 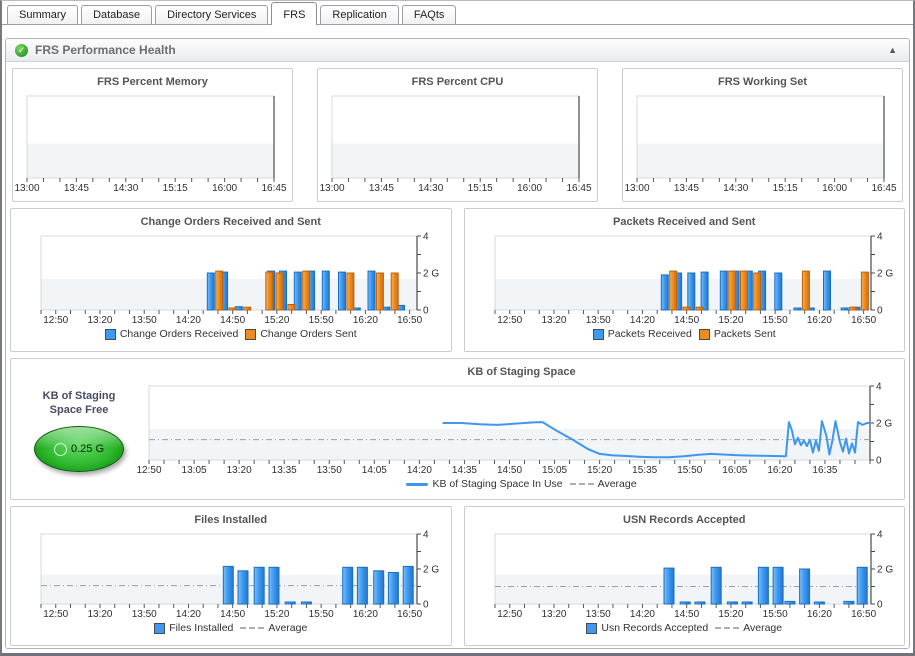 What do you see at coordinates (117, 14) in the screenshot?
I see `tab-database: Database` at bounding box center [117, 14].